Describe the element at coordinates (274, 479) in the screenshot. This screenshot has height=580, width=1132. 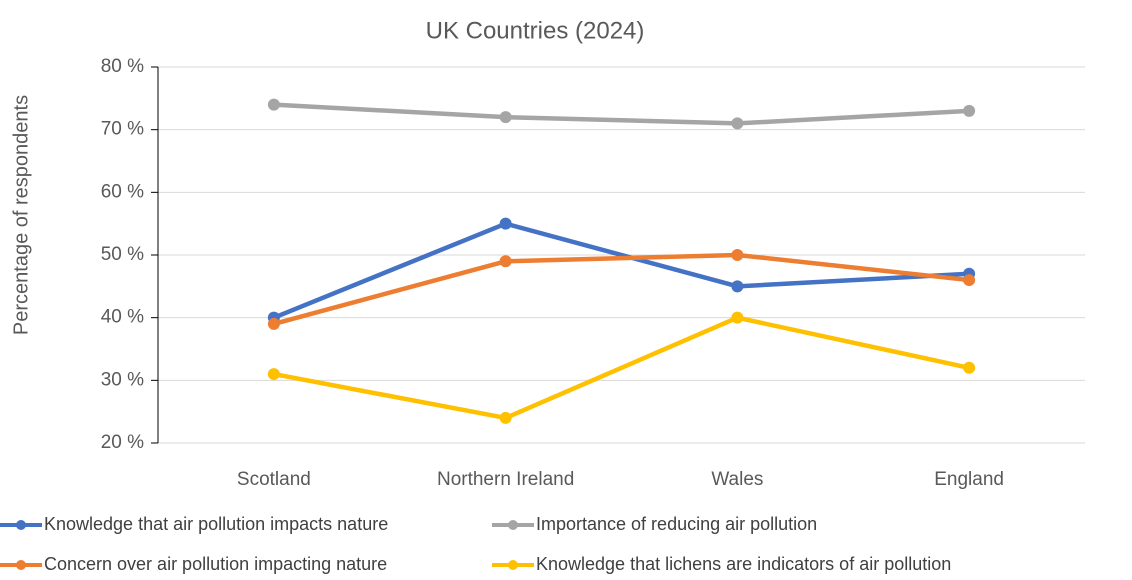
I see `x-tick-label: Scotland` at that location.